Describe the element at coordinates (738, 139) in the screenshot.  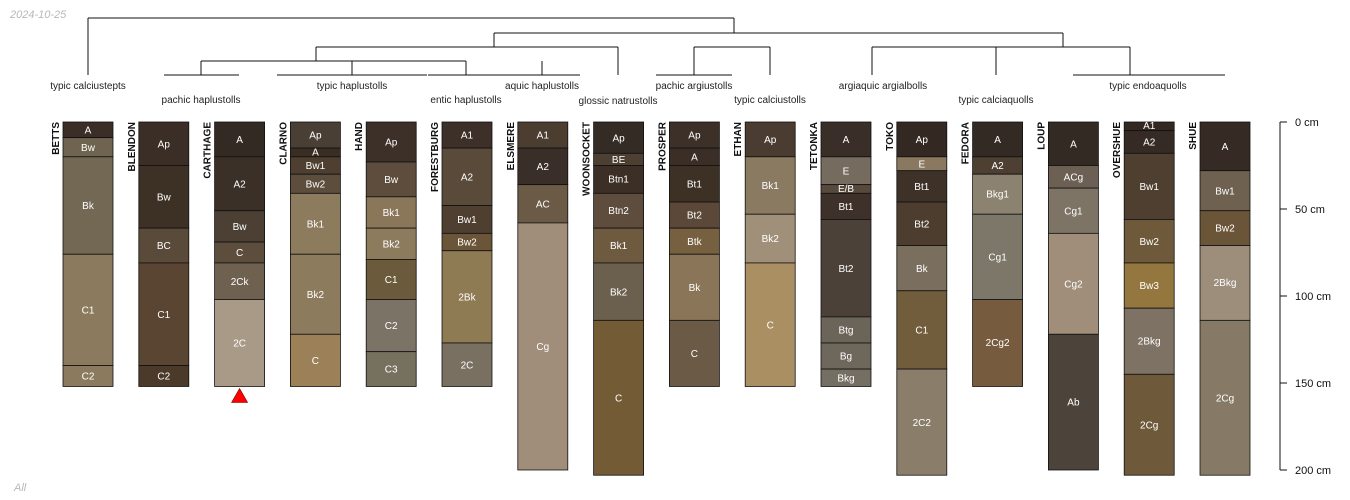
I see `profile-name: ETHAN` at that location.